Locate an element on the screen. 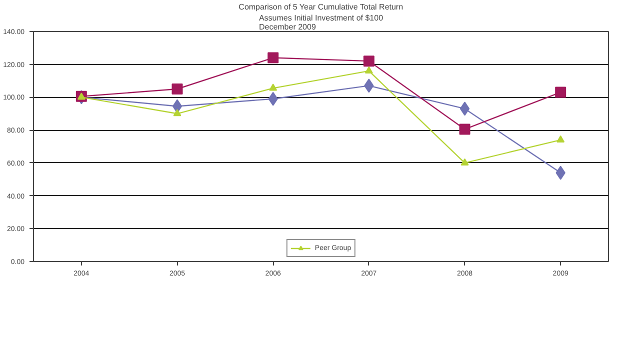 This screenshot has width=639, height=342. chart-subtitle: Assumes Initial Investment of $100 December 2009 is located at coordinates (321, 23).